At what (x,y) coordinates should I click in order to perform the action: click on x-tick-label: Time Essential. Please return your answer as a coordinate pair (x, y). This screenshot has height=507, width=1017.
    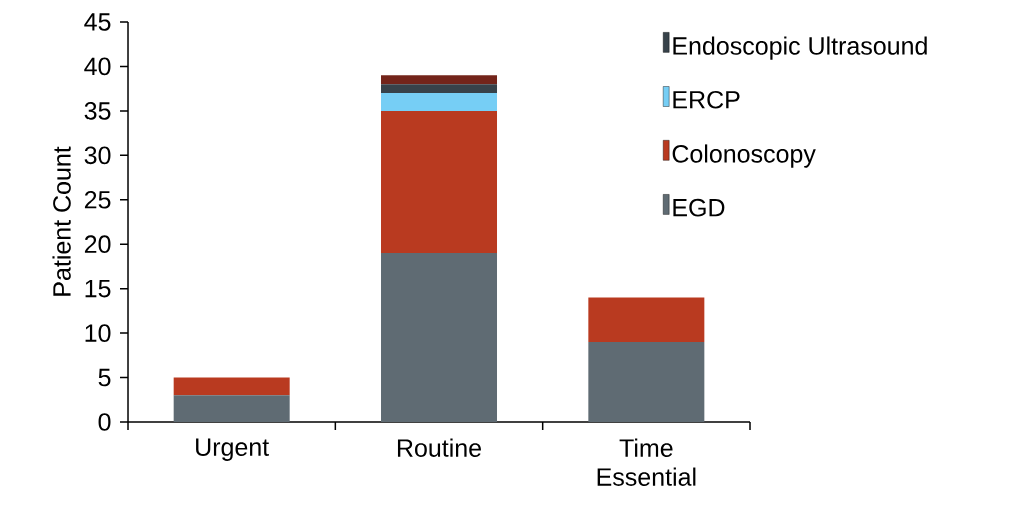
    Looking at the image, I should click on (646, 462).